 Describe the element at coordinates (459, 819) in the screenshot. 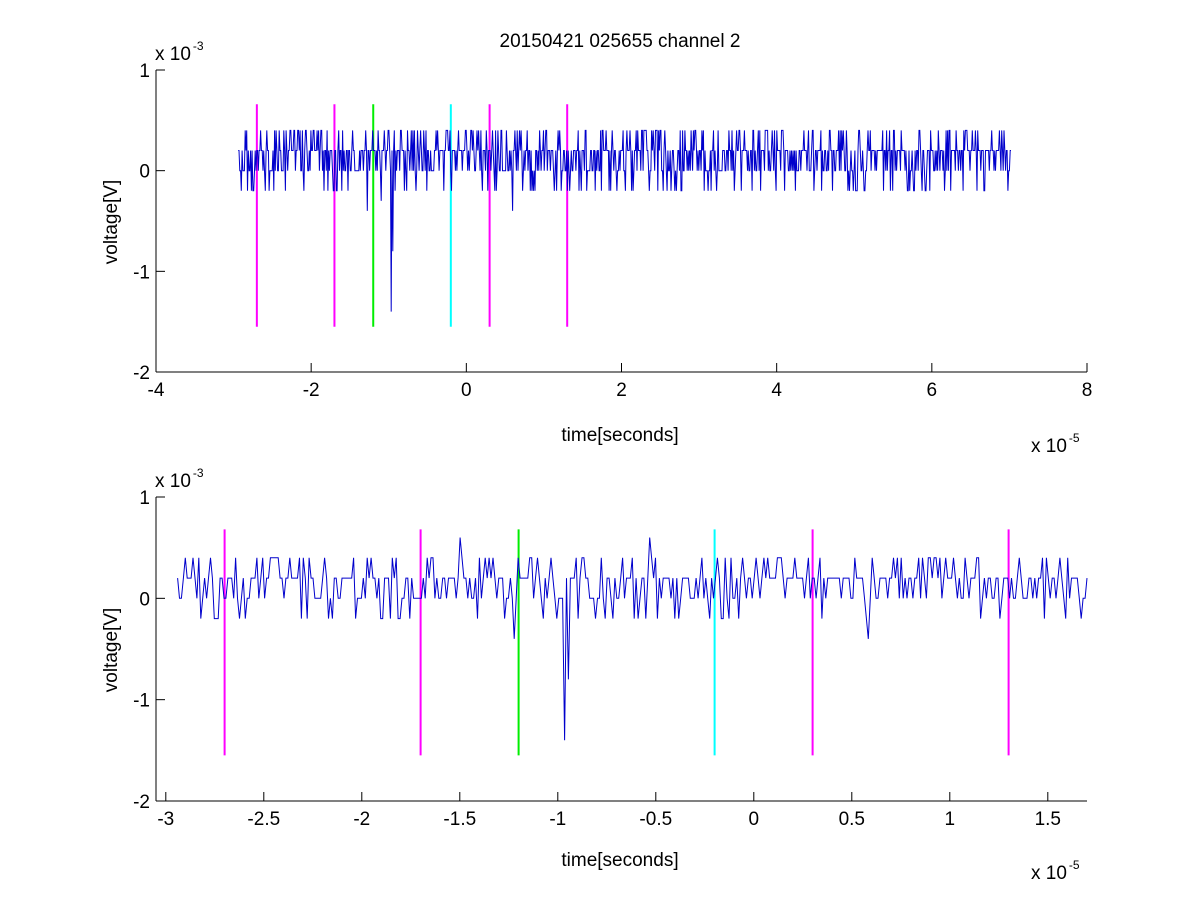

I see `x-tick-label: -1.5` at that location.